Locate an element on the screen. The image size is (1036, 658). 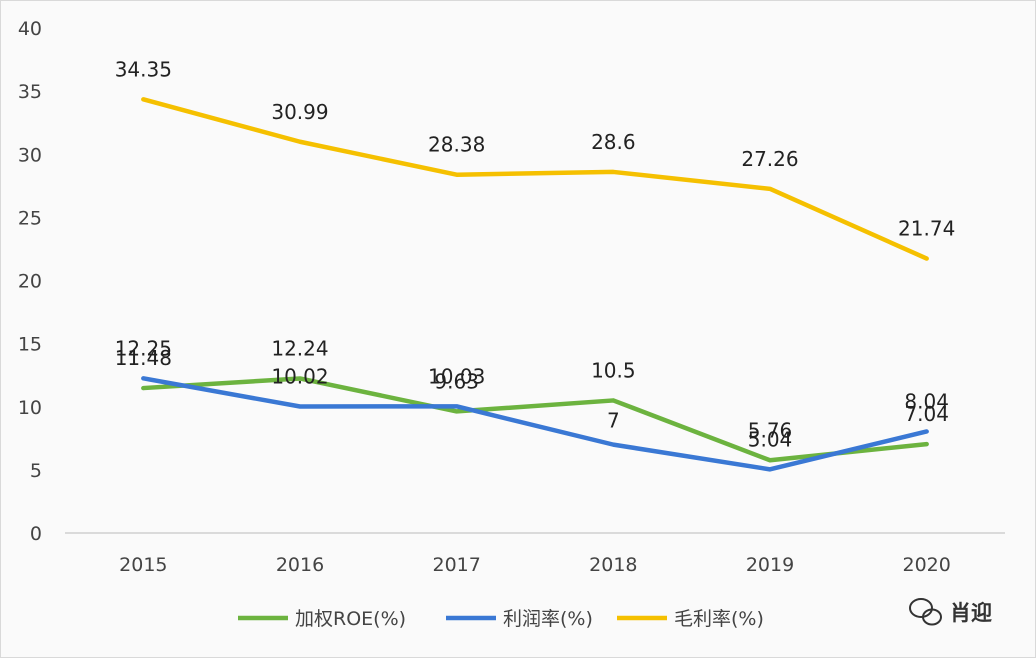
legend-label: 毛利率(%) is located at coordinates (719, 619).